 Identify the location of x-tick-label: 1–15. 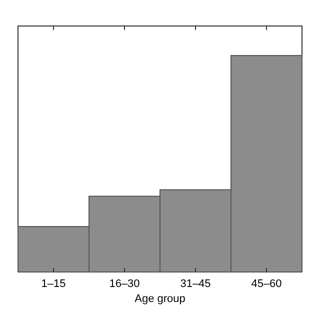
(53, 284).